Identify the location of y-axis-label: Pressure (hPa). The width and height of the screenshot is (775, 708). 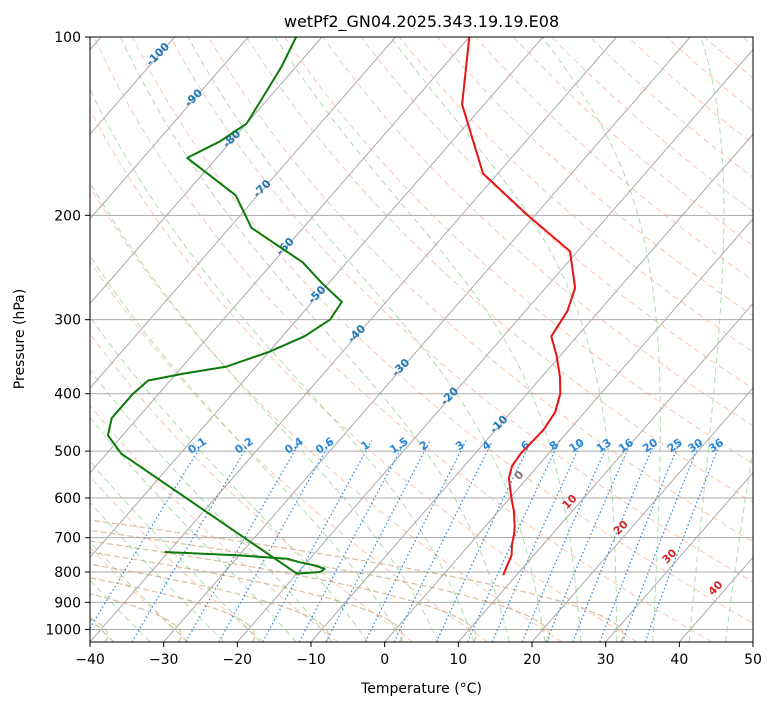
(20, 339).